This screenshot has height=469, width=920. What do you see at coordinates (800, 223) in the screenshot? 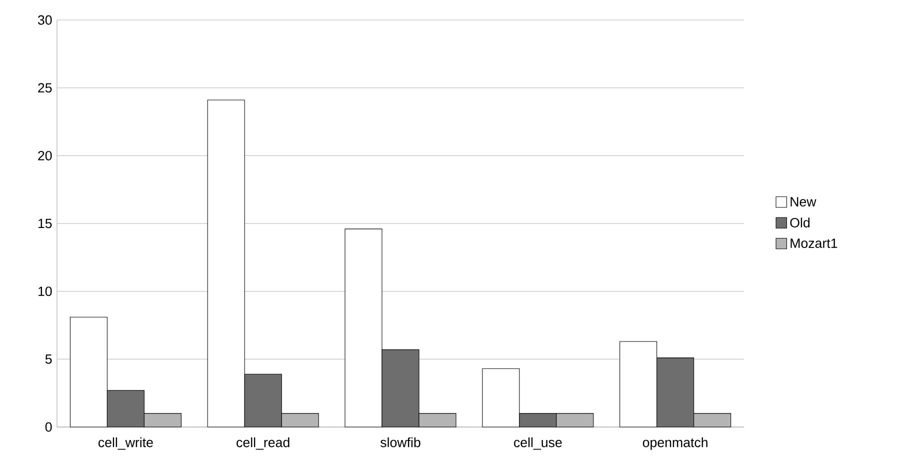
I see `legend-label: Old` at bounding box center [800, 223].